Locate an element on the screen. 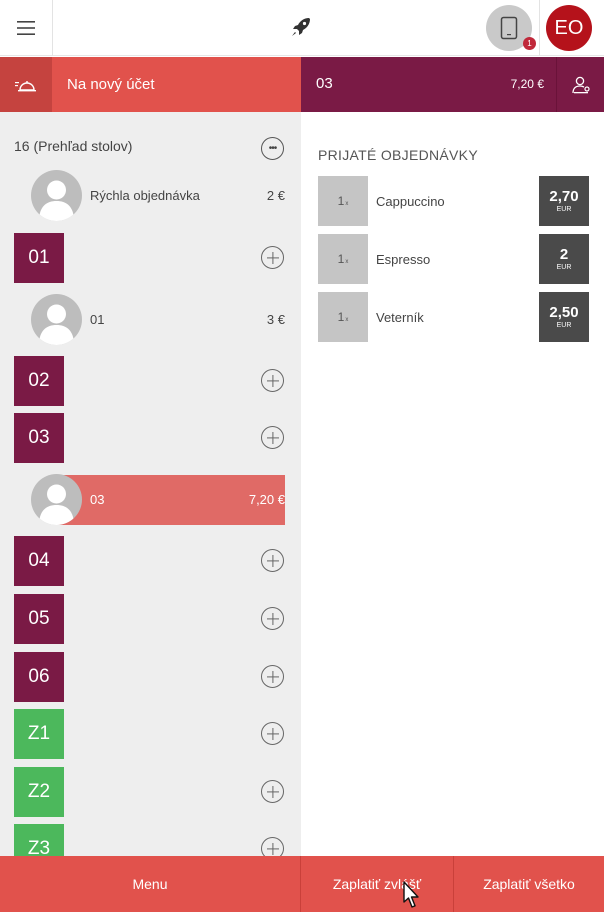 This screenshot has height=912, width=604. guest-price: 7,20 € is located at coordinates (266, 499).